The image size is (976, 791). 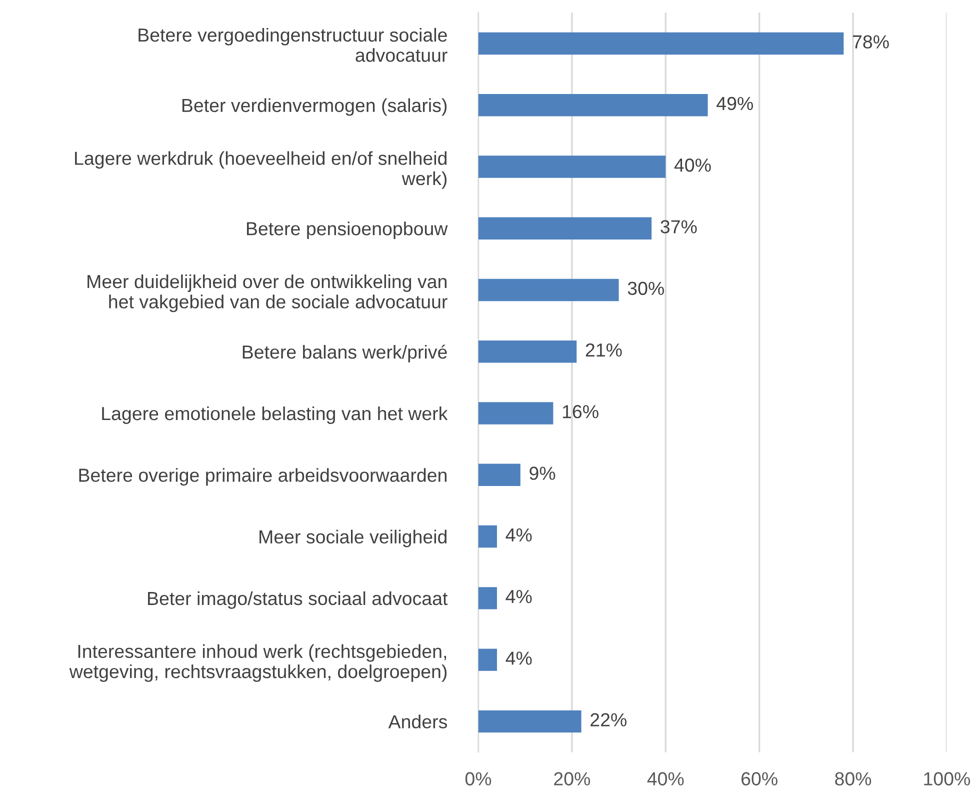 I want to click on data-label: 30%, so click(x=646, y=289).